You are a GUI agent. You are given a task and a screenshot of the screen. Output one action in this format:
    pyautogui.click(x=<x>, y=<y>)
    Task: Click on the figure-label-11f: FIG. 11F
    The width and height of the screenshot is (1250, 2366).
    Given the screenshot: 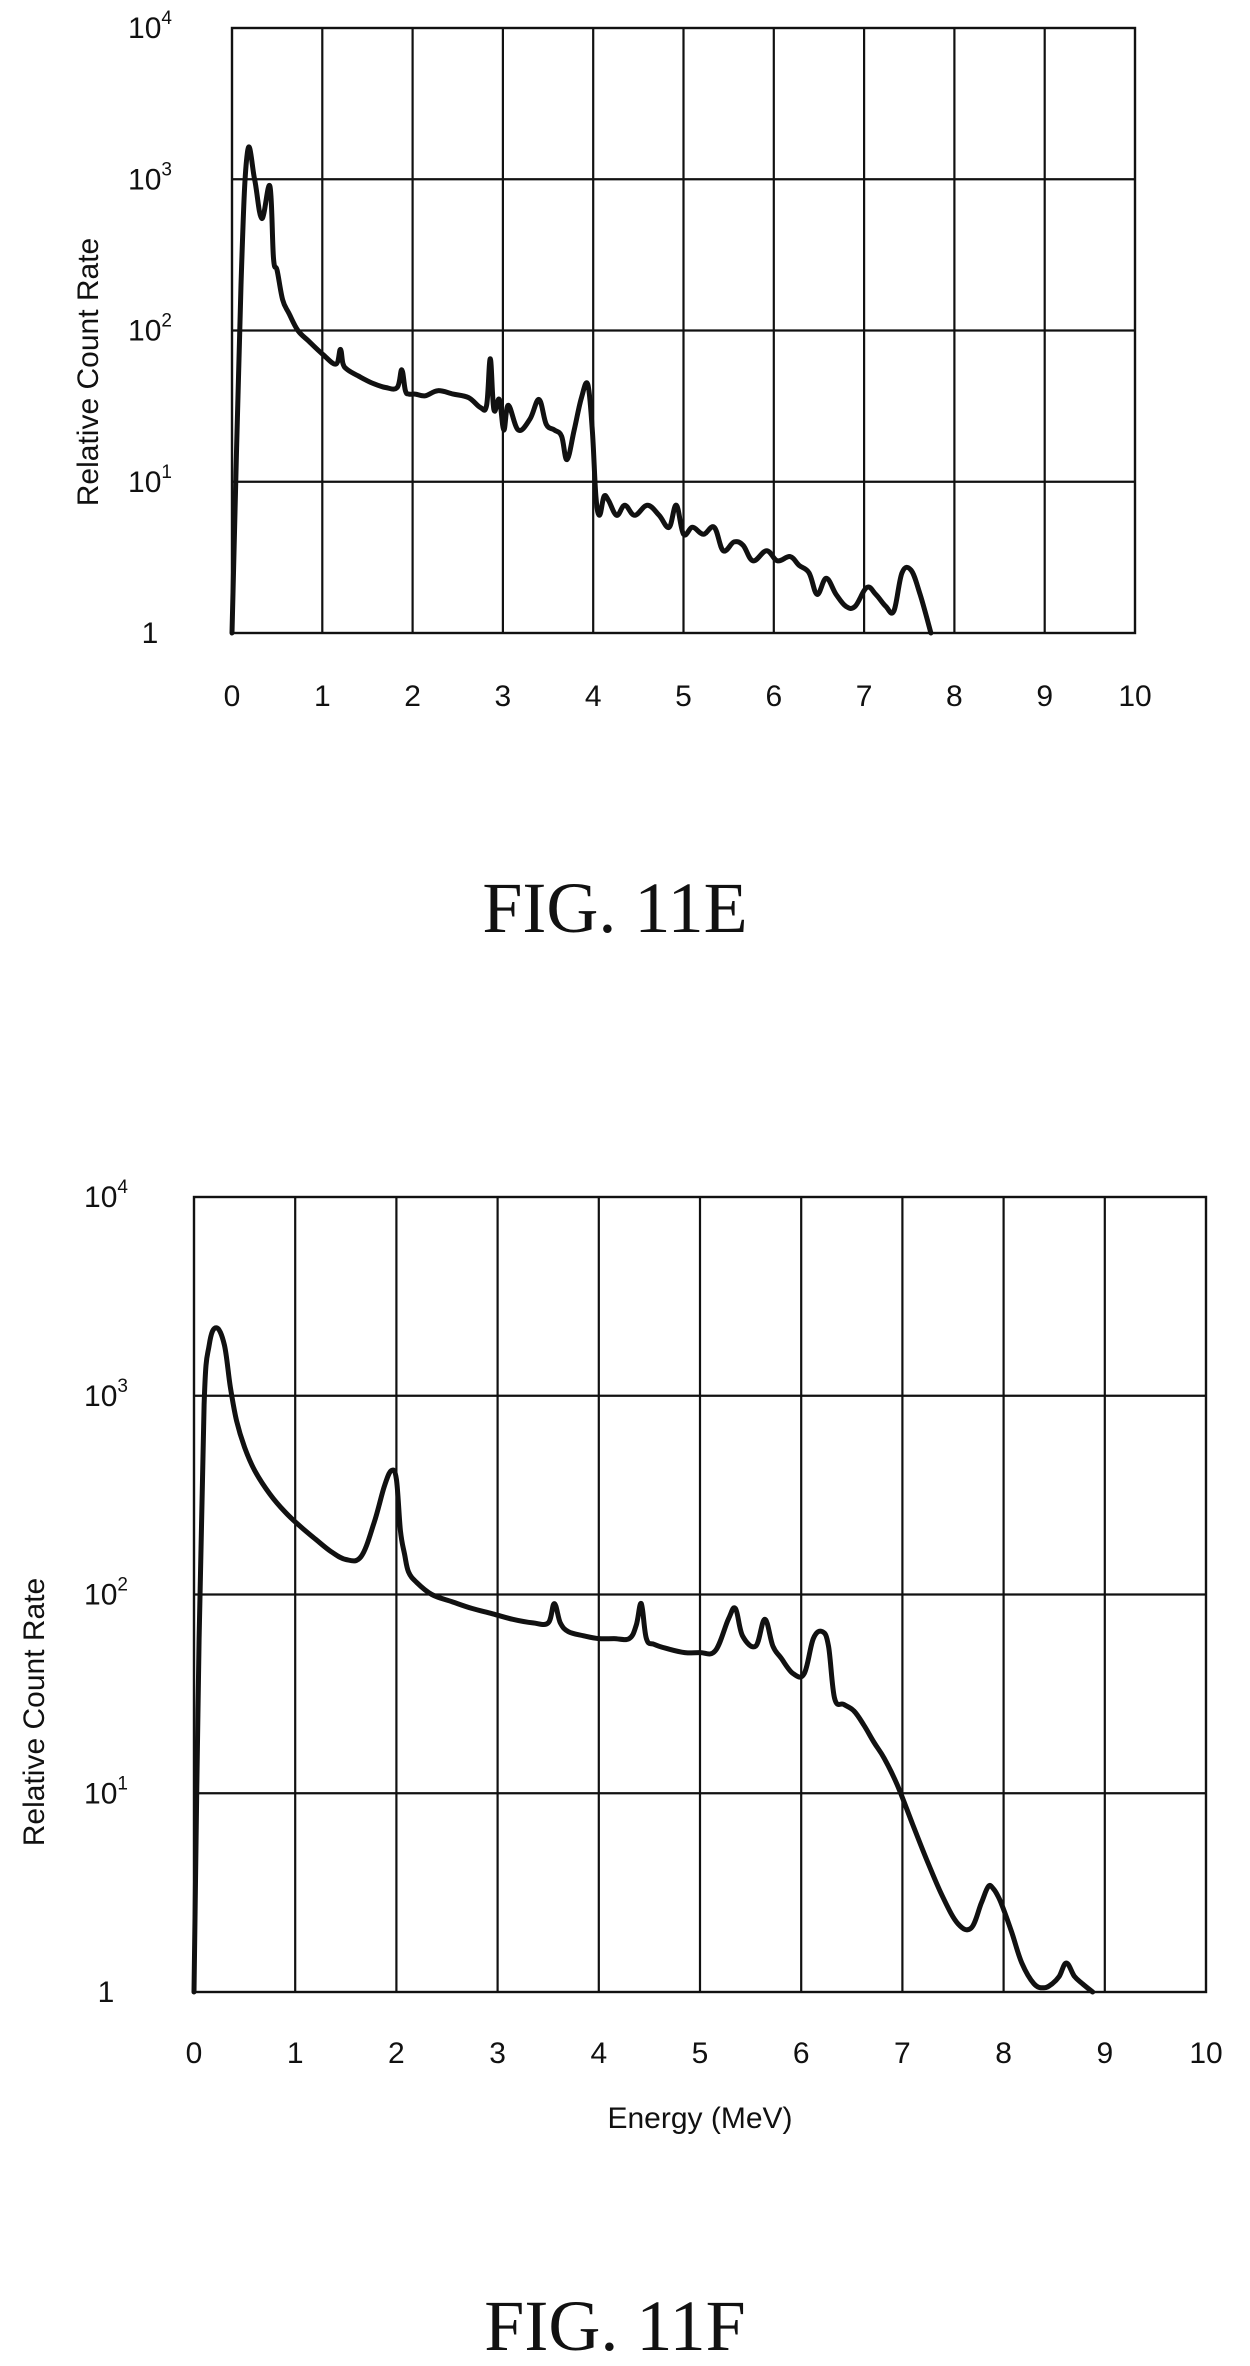 What is the action you would take?
    pyautogui.click(x=614, y=2326)
    